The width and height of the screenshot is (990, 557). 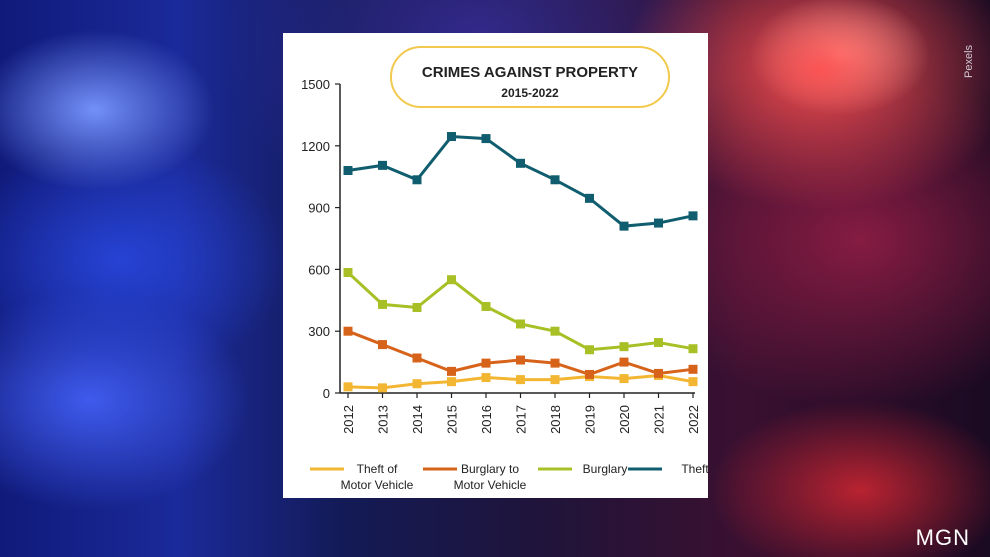 I want to click on x-tick-label: 2022, so click(x=693, y=419).